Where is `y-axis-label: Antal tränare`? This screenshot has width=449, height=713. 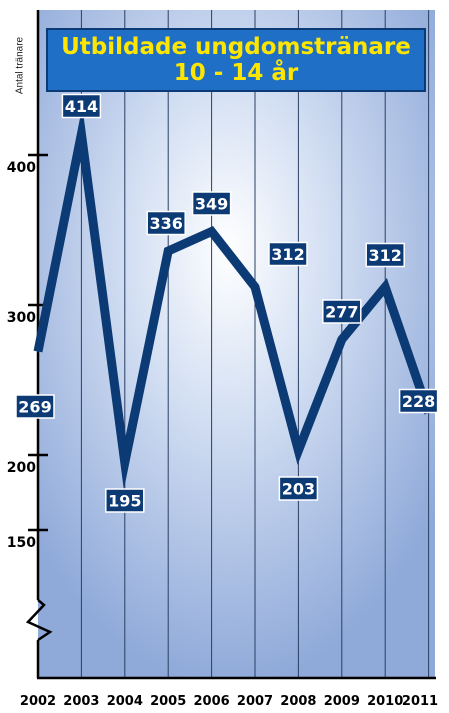 y-axis-label: Antal tränare is located at coordinates (20, 65).